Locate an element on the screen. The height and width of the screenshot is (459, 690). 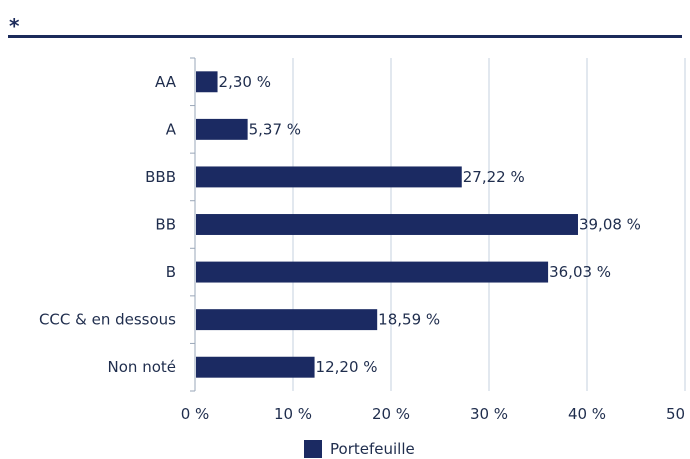
title-underline is located at coordinates (345, 36).